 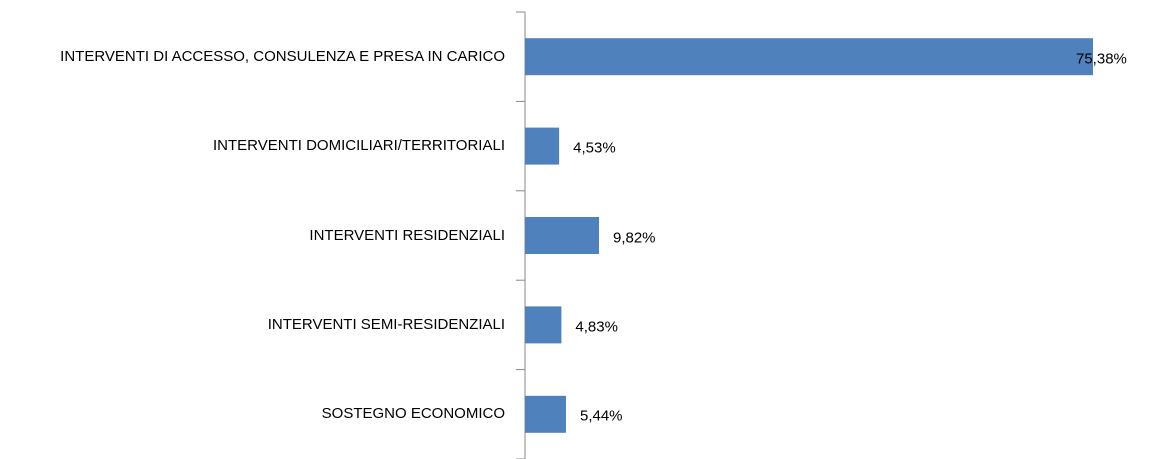 What do you see at coordinates (386, 324) in the screenshot?
I see `category-label: INTERVENTI SEMI-RESIDENZIALI` at bounding box center [386, 324].